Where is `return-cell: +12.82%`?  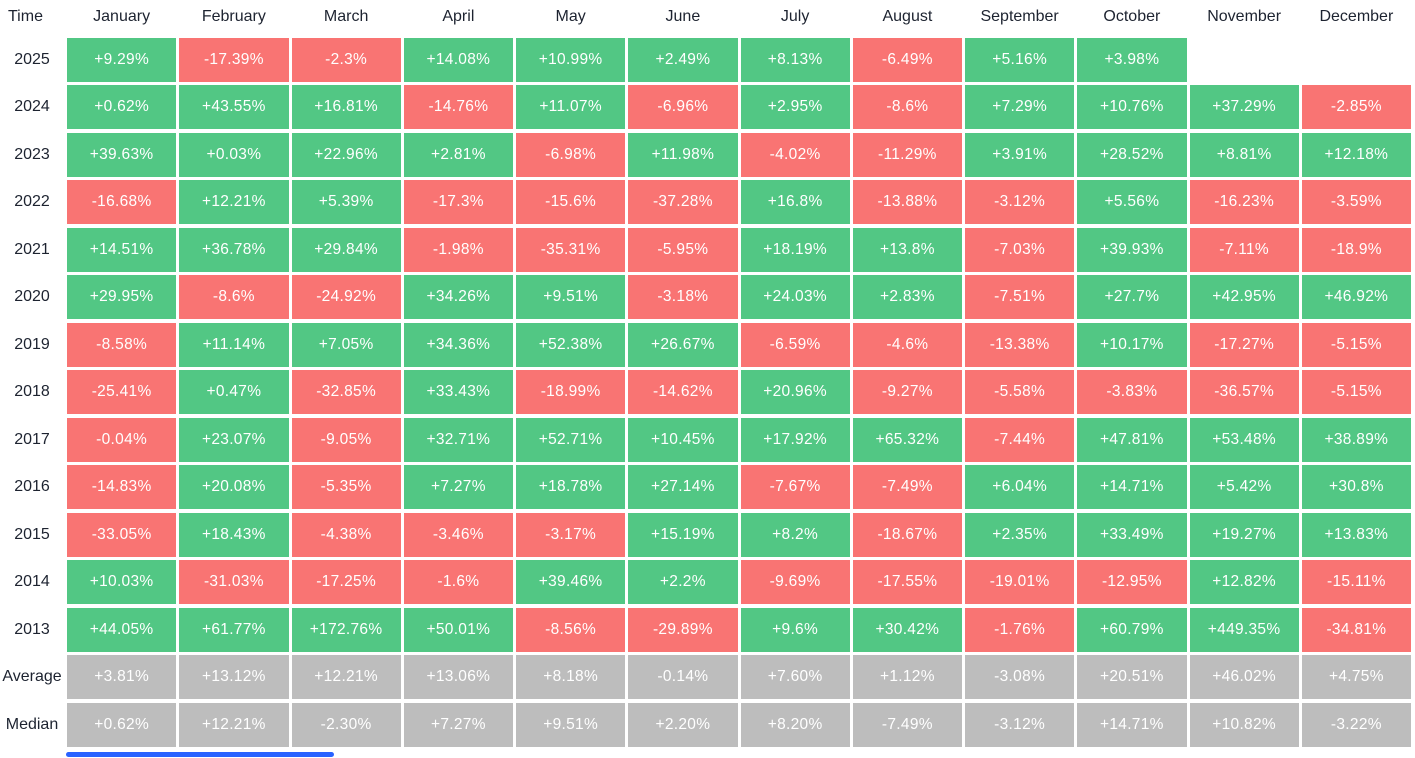
return-cell: +12.82% is located at coordinates (1244, 582).